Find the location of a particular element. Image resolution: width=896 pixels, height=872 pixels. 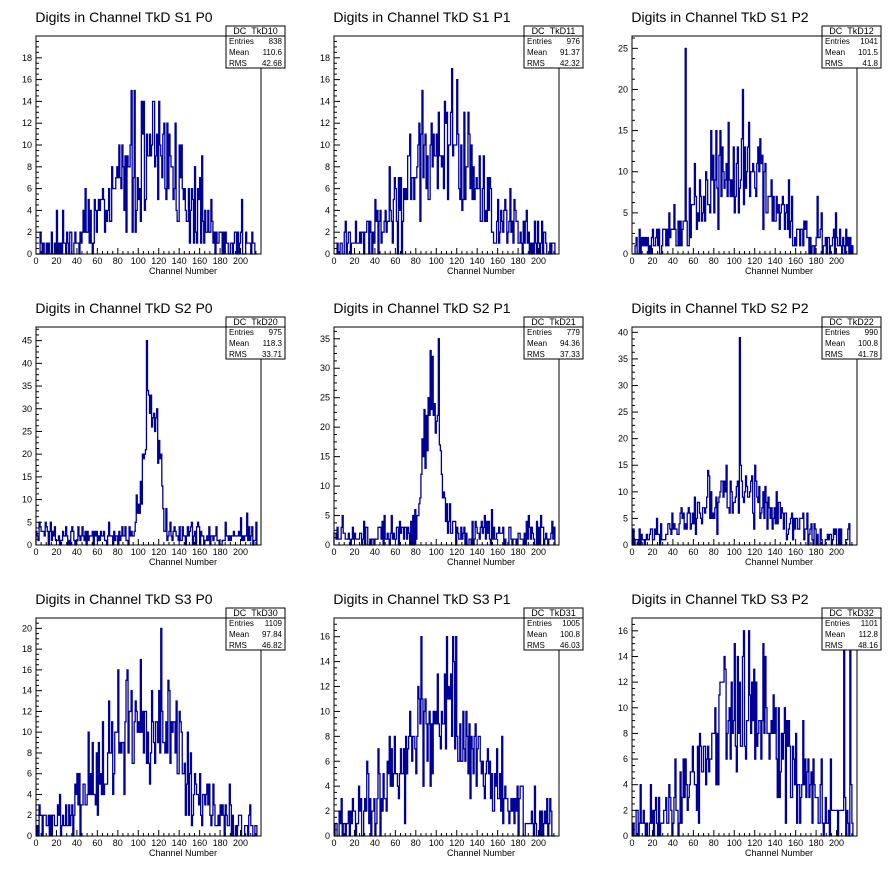

stats-value-rms: 48.16 is located at coordinates (868, 645).